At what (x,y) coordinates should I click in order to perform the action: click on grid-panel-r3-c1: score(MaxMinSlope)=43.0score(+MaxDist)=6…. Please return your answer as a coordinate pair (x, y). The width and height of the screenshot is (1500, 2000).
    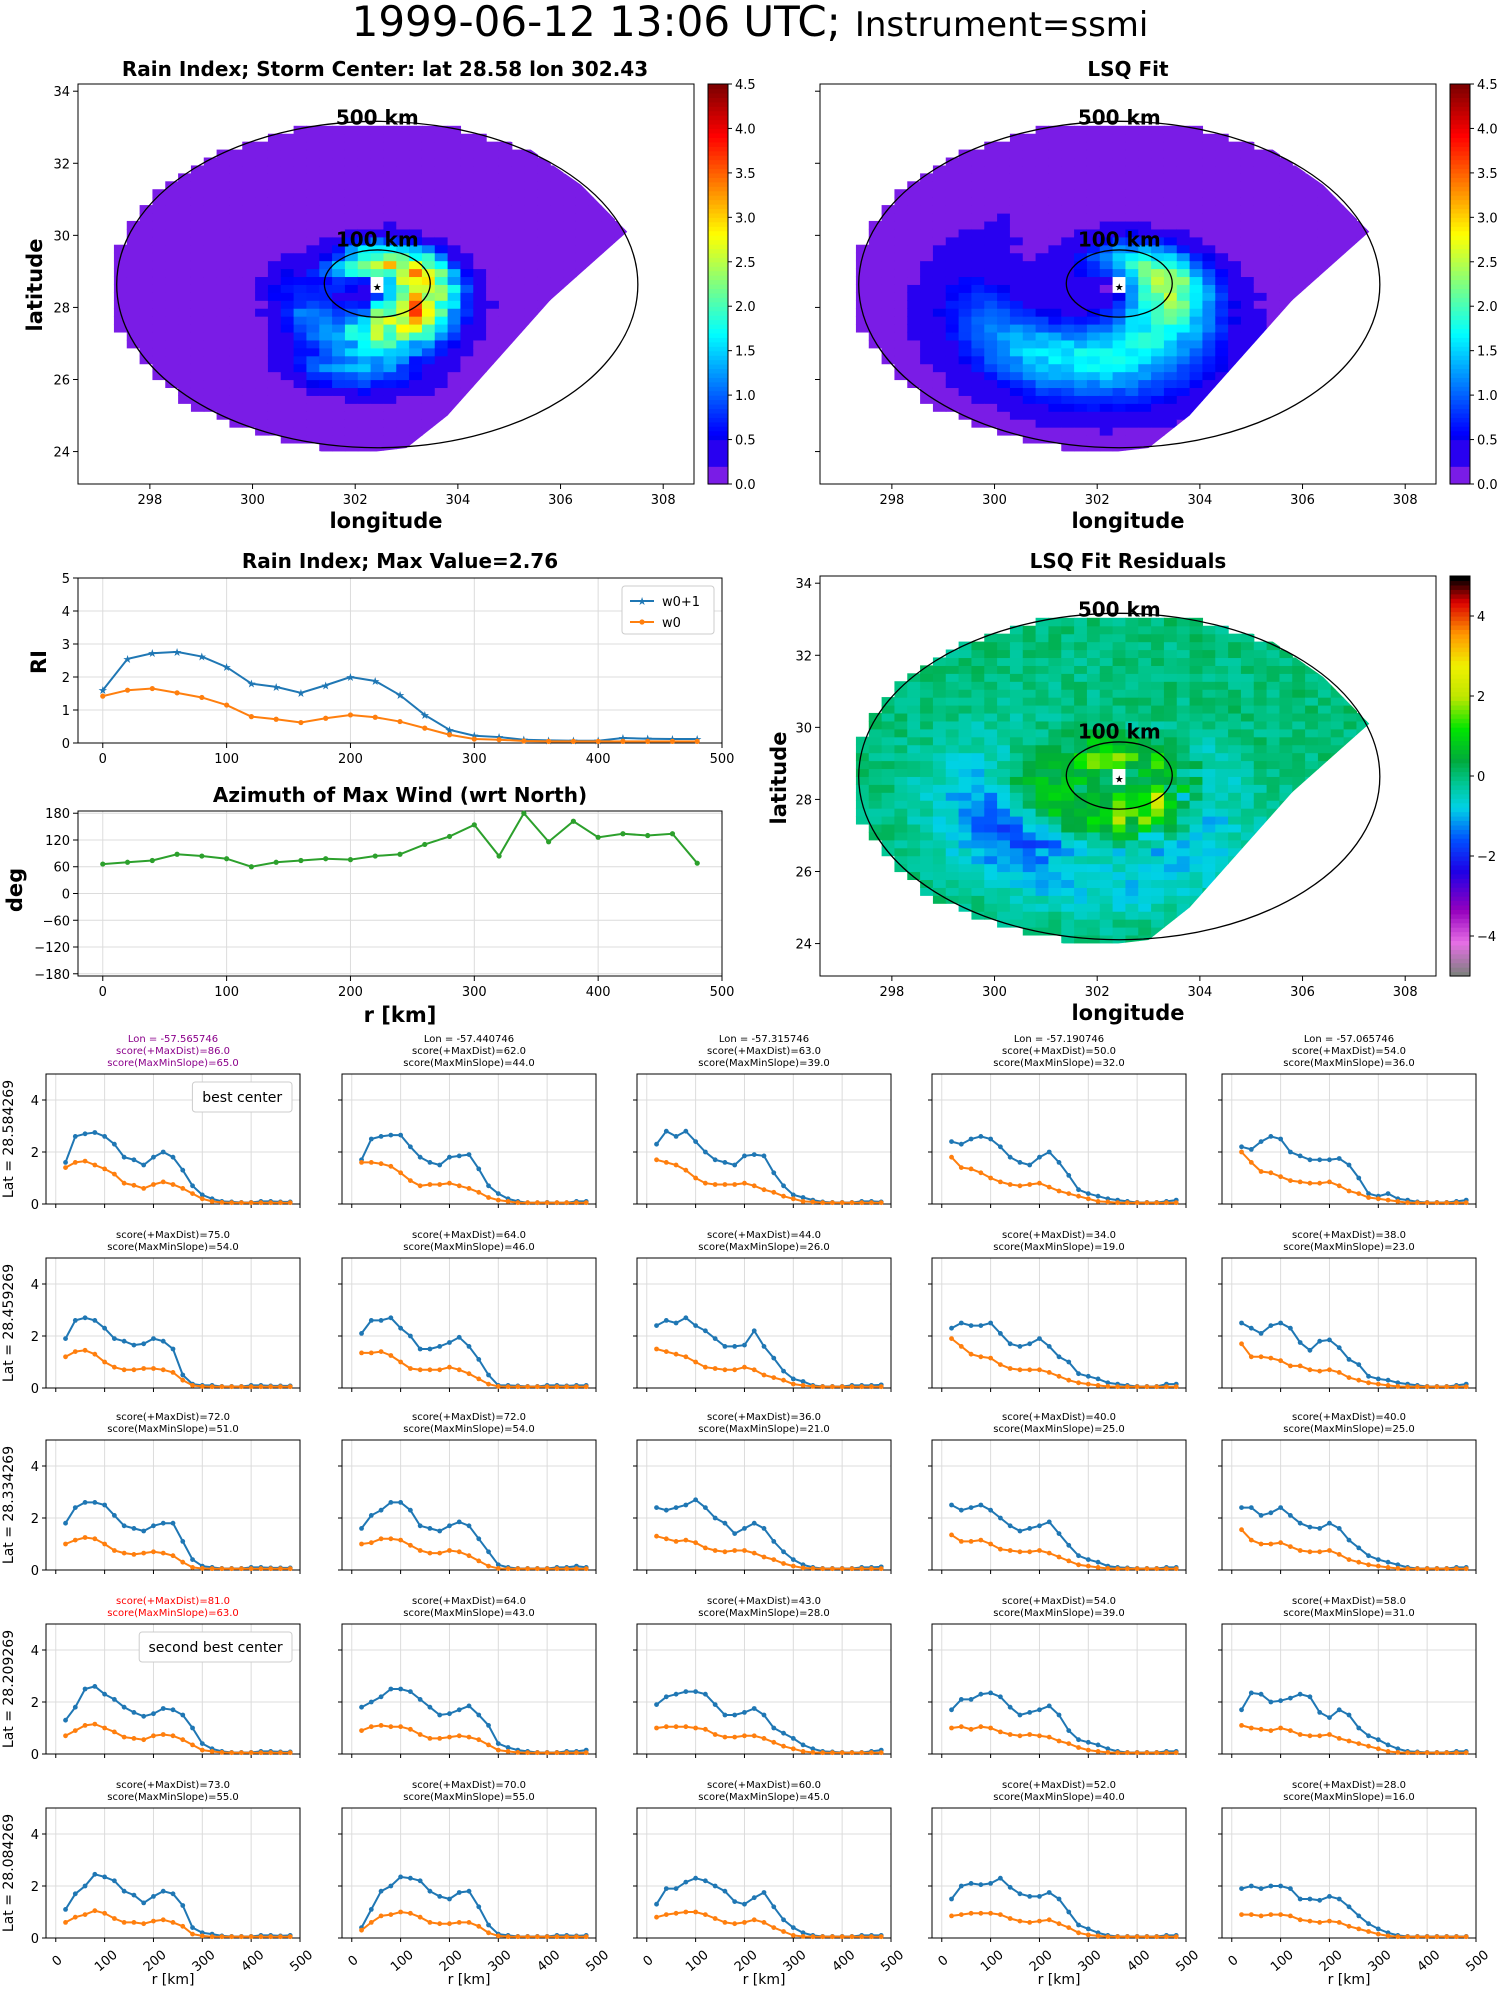
    Looking at the image, I should click on (467, 1677).